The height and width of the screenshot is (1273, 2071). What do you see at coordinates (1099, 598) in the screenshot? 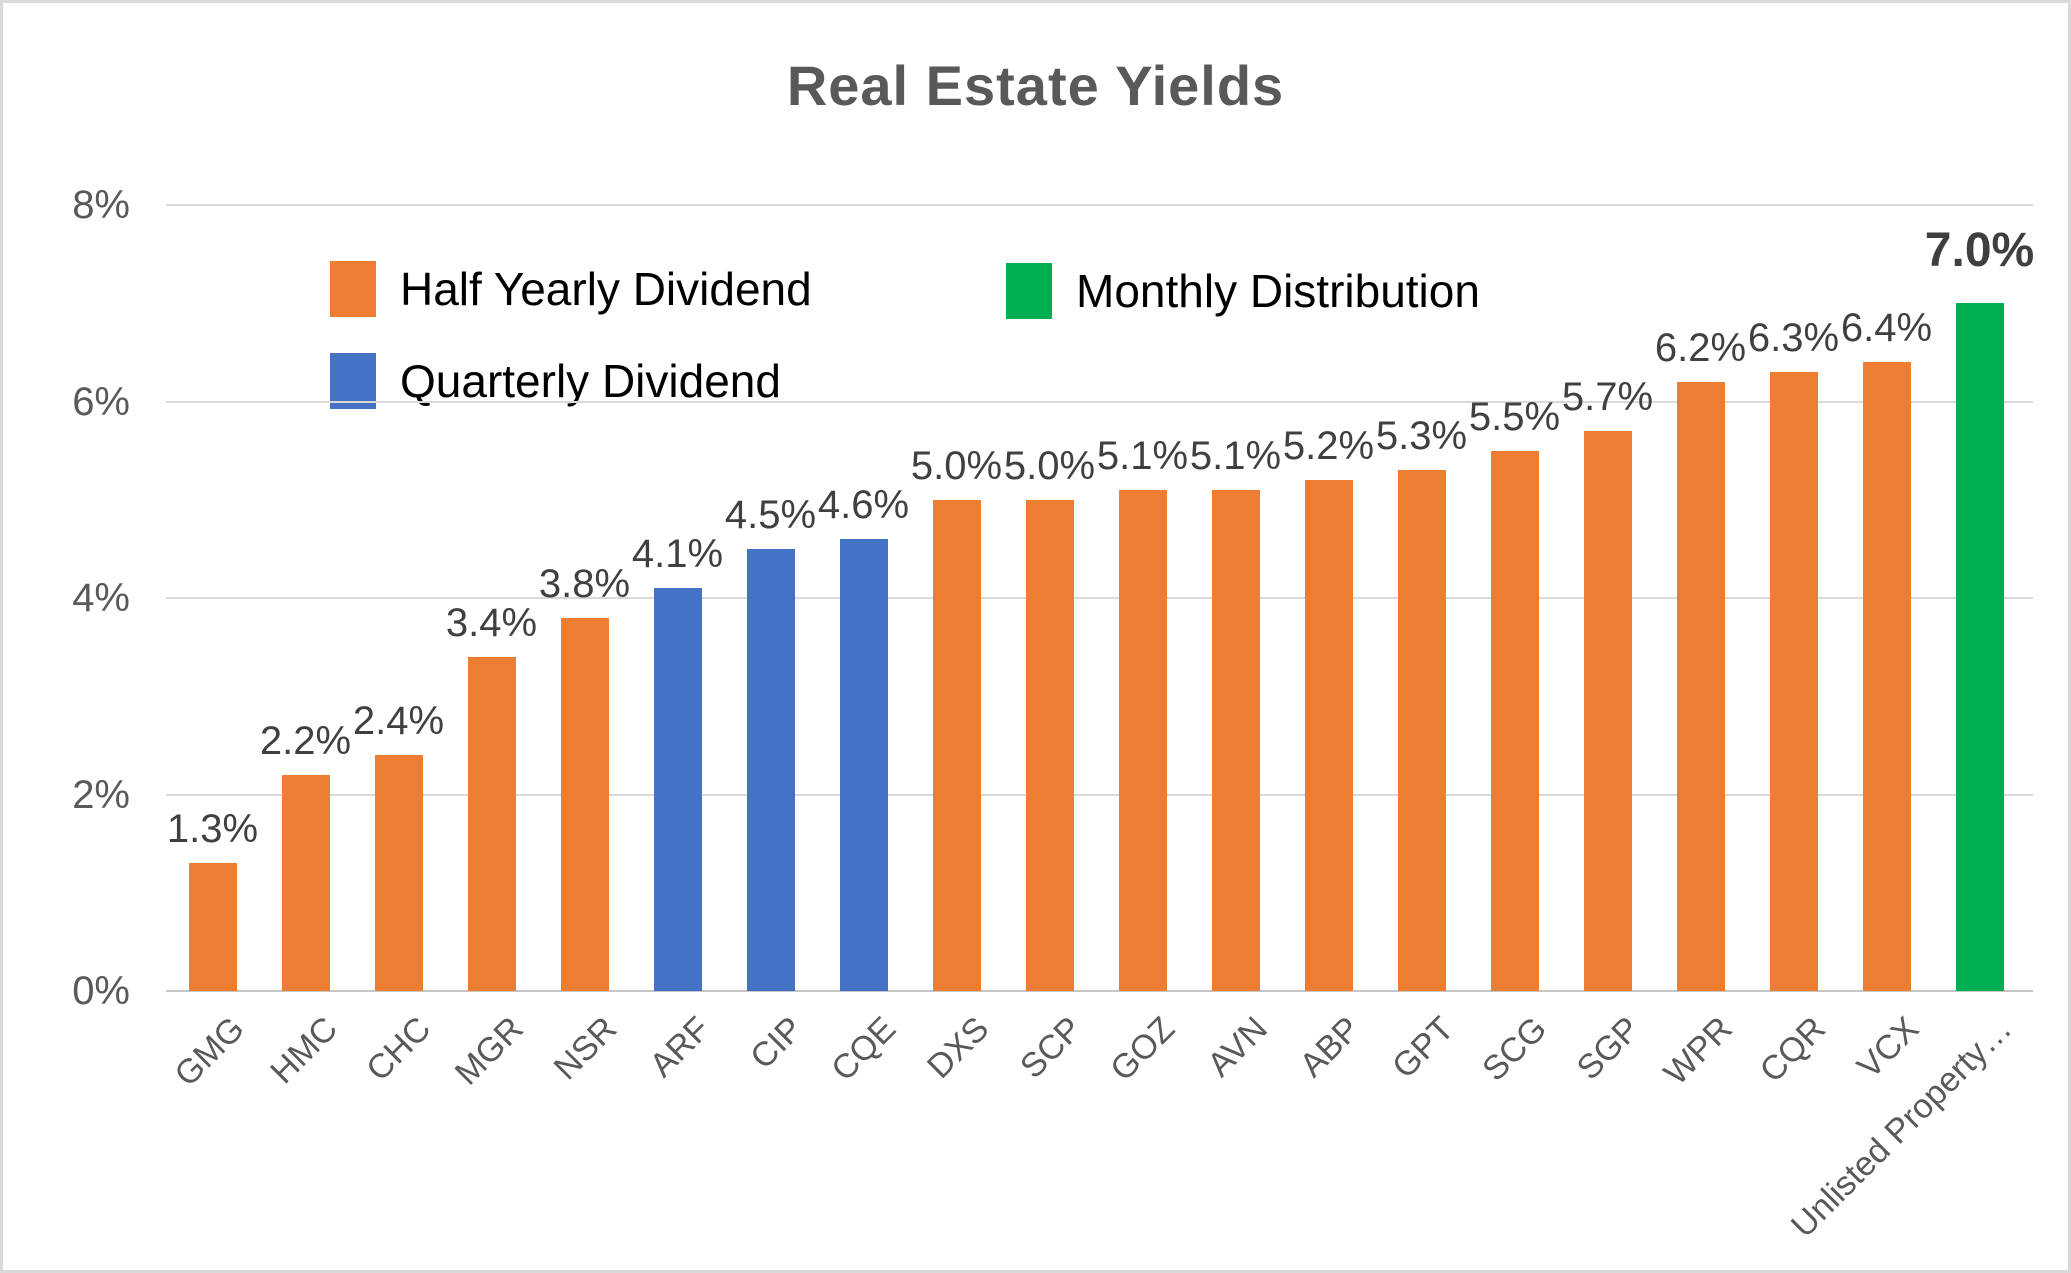
I see `gridline-4%` at bounding box center [1099, 598].